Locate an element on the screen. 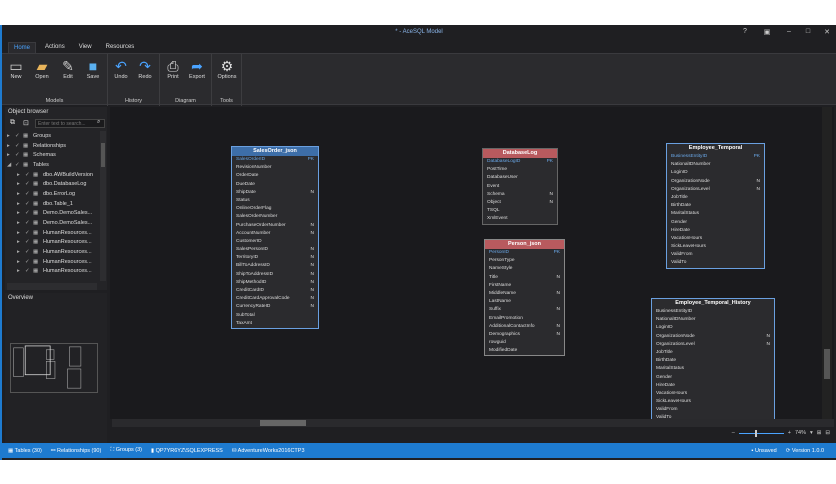 The width and height of the screenshot is (836, 484). search-icon: ⌕ is located at coordinates (99, 122).